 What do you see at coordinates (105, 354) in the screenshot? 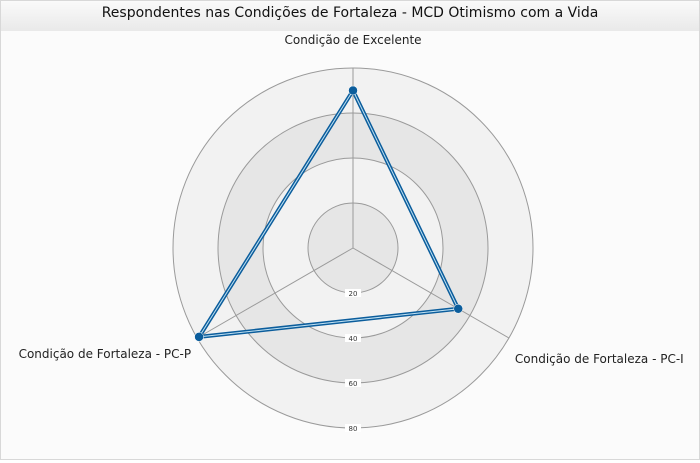
I see `category-label-3: Condição de Fortaleza - PC-P` at bounding box center [105, 354].